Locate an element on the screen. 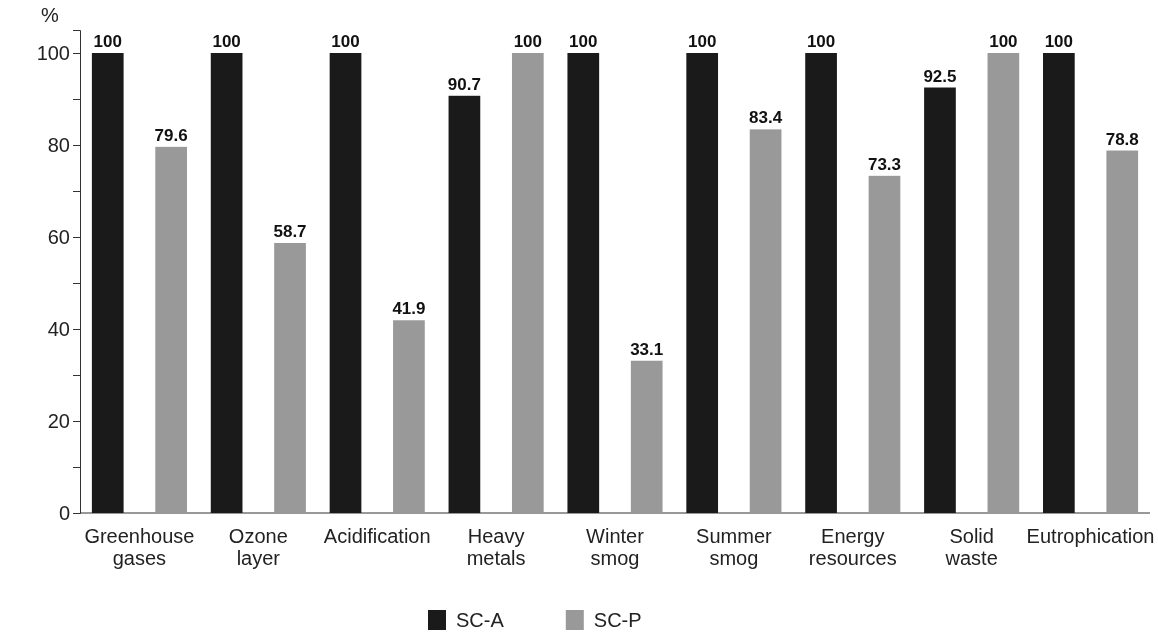 The image size is (1158, 639). legend-label: SC-P is located at coordinates (617, 620).